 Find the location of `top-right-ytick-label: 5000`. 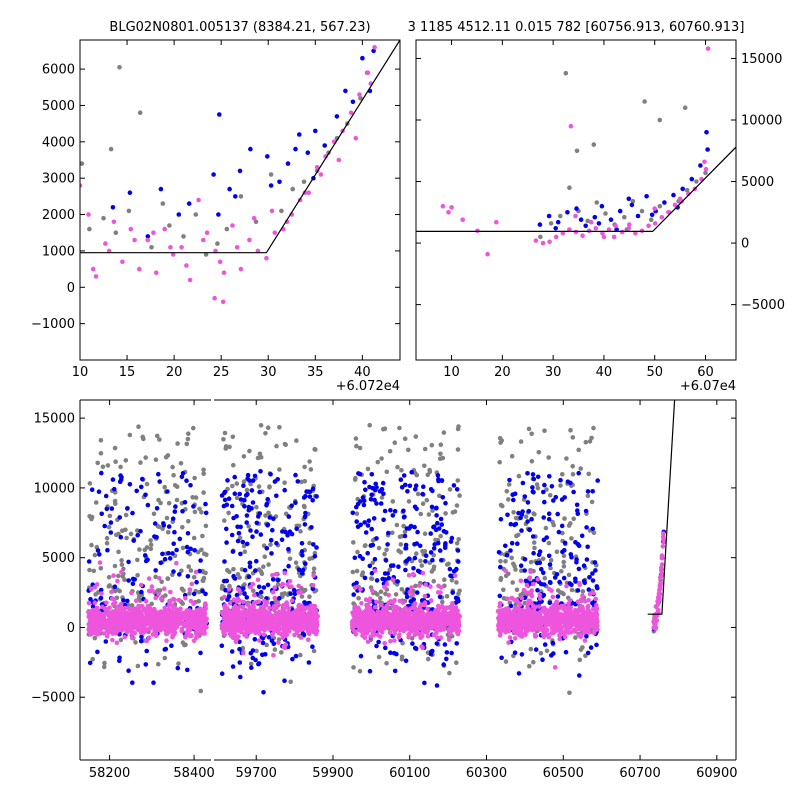

top-right-ytick-label: 5000 is located at coordinates (757, 182).